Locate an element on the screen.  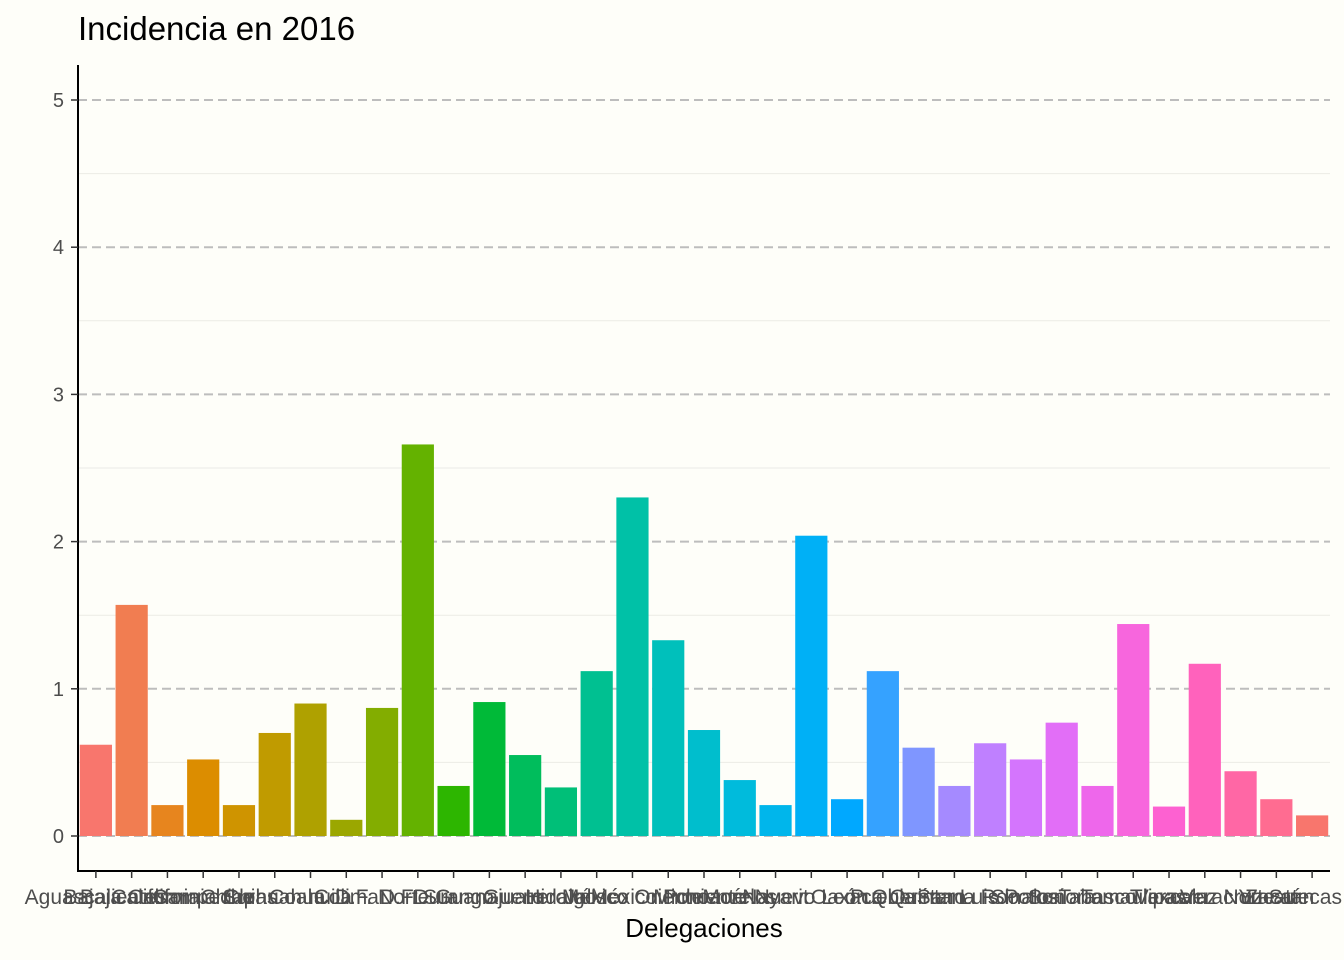
x-tick-label: México Poniente is located at coordinates (668, 897).